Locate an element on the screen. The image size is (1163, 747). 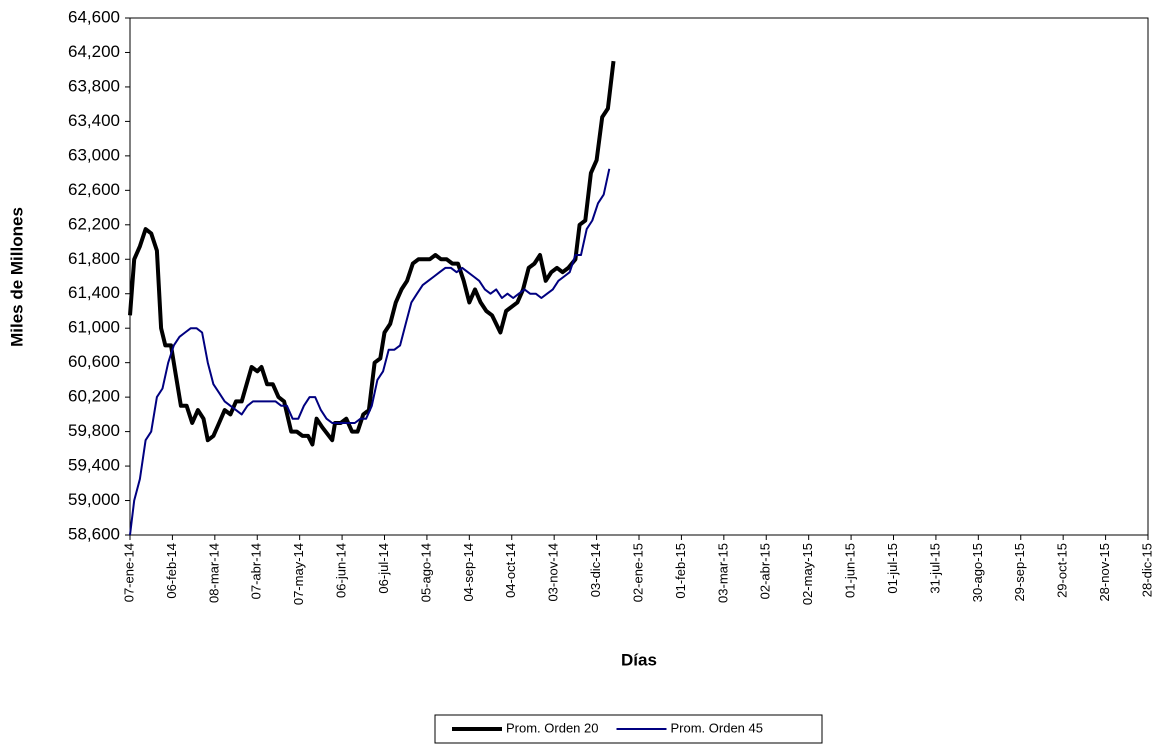
y-tick-label: 64,200 is located at coordinates (94, 51).